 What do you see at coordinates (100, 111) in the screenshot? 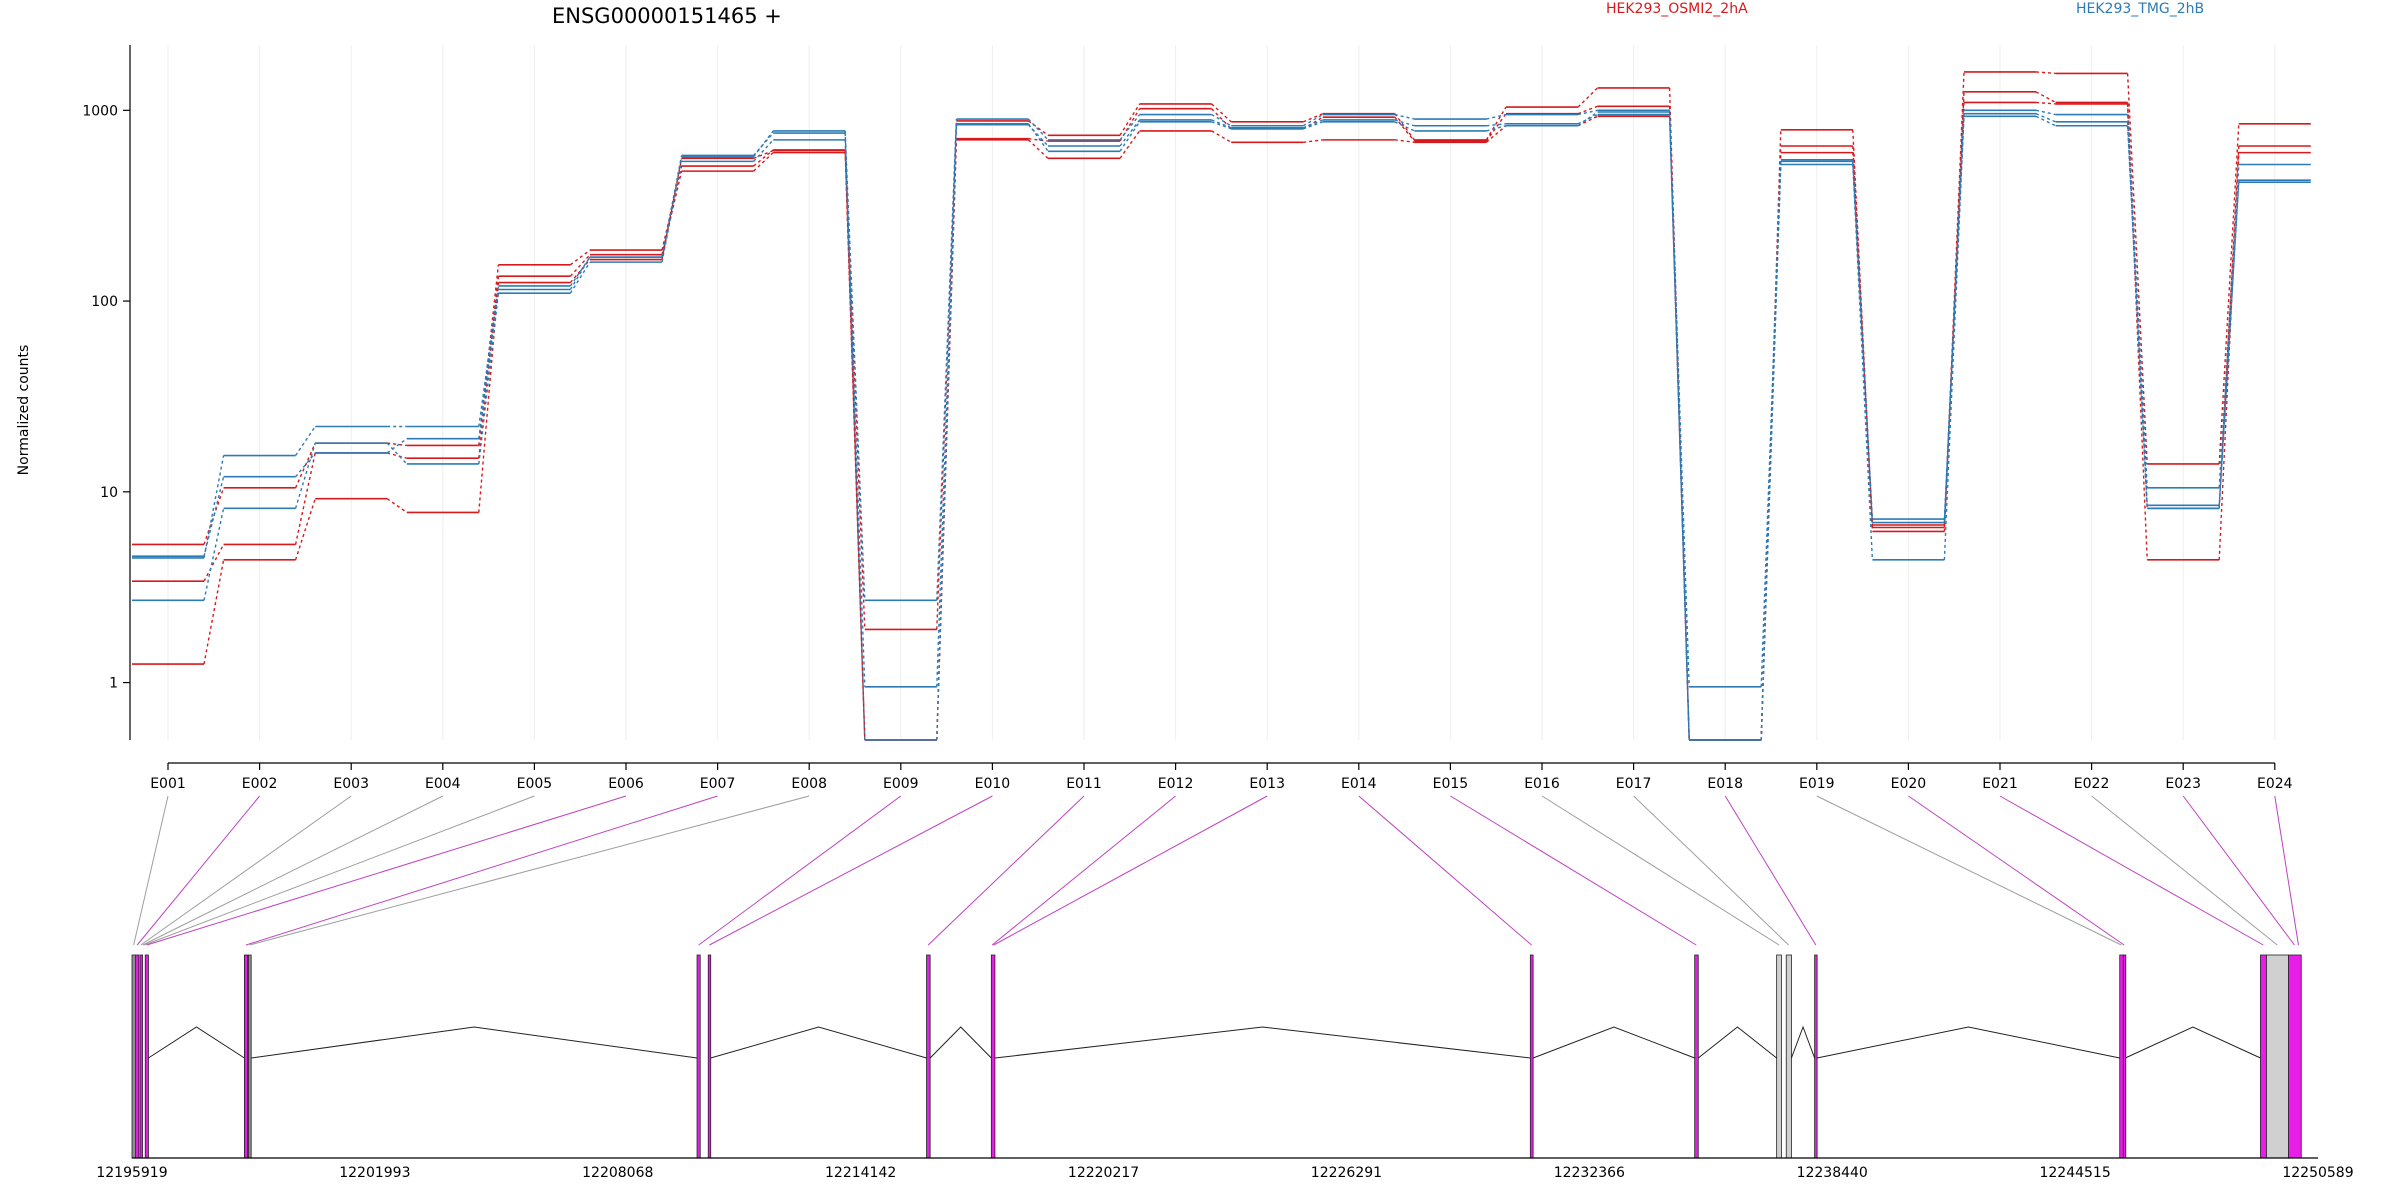
I see `y-tick-label: 1000` at bounding box center [100, 111].